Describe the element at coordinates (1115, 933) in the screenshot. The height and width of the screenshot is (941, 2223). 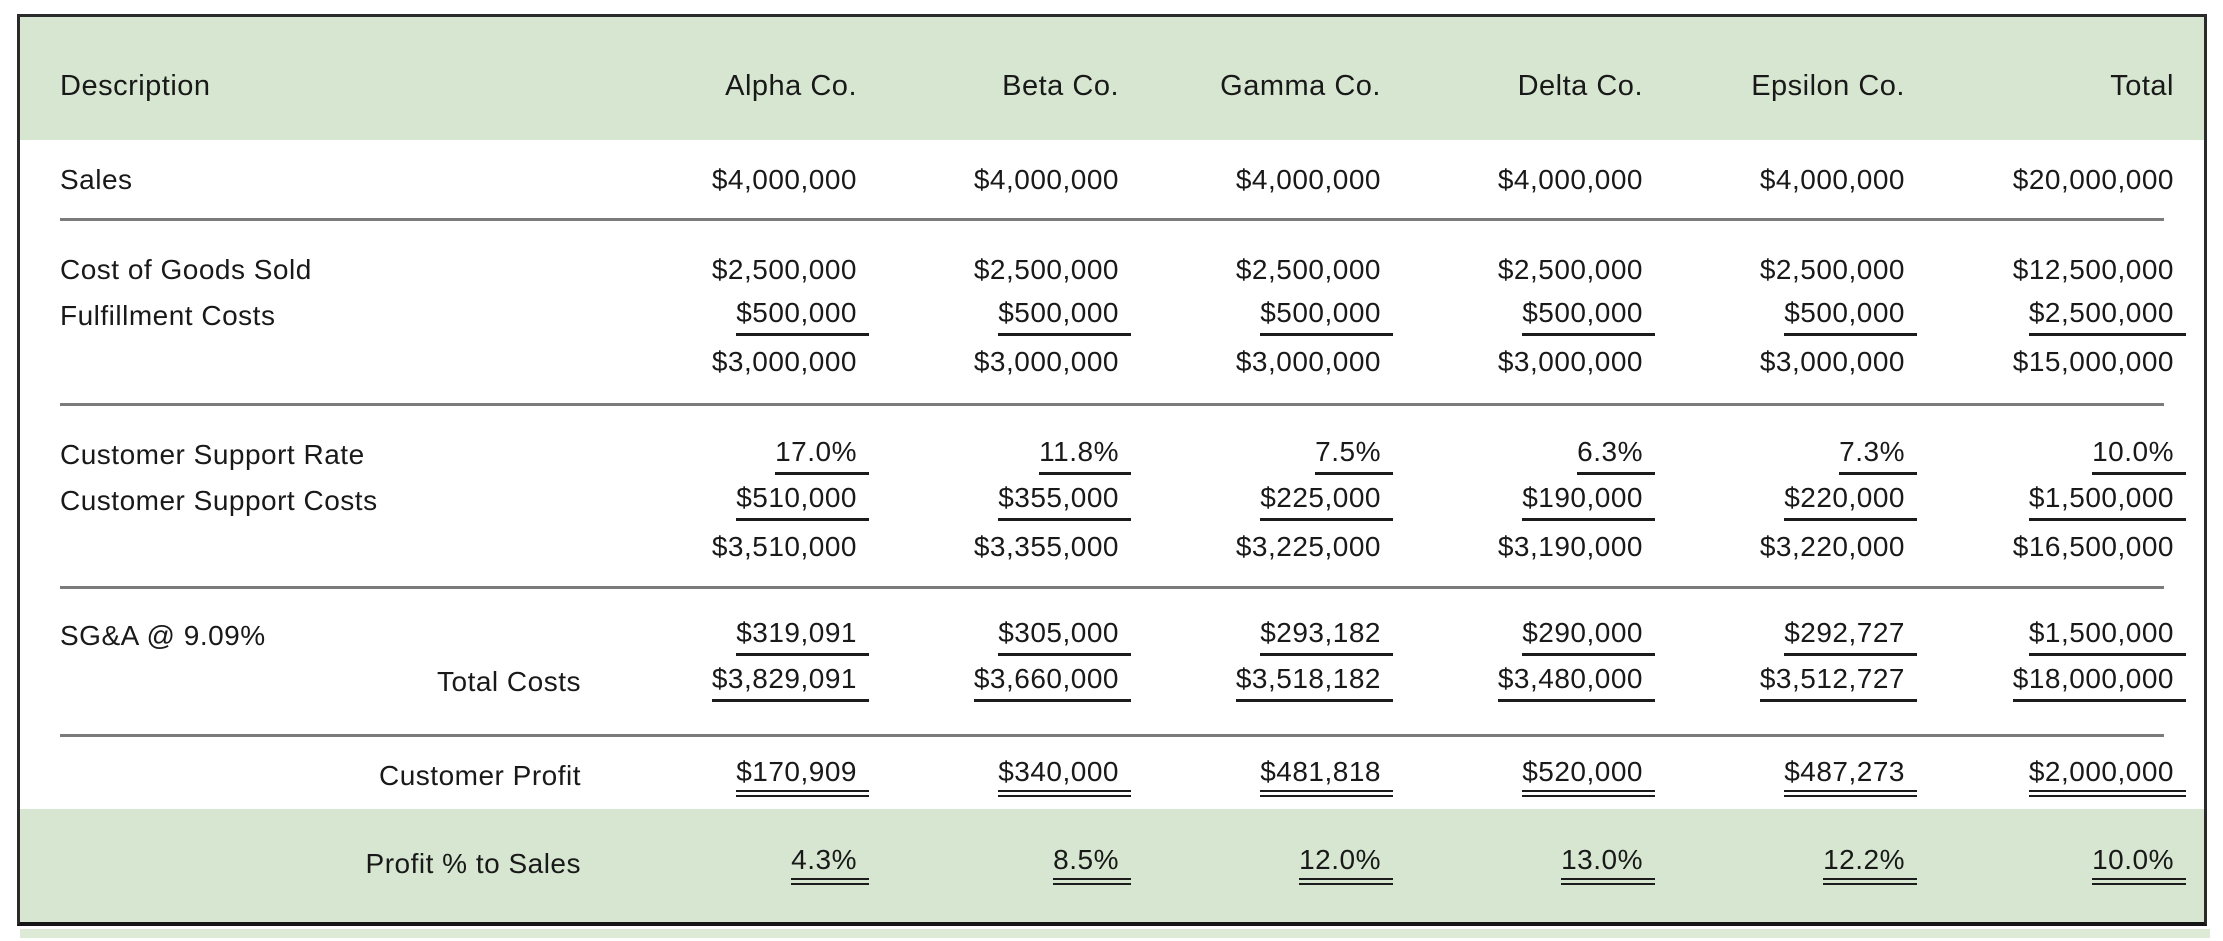
I see `bottom-green-strip` at that location.